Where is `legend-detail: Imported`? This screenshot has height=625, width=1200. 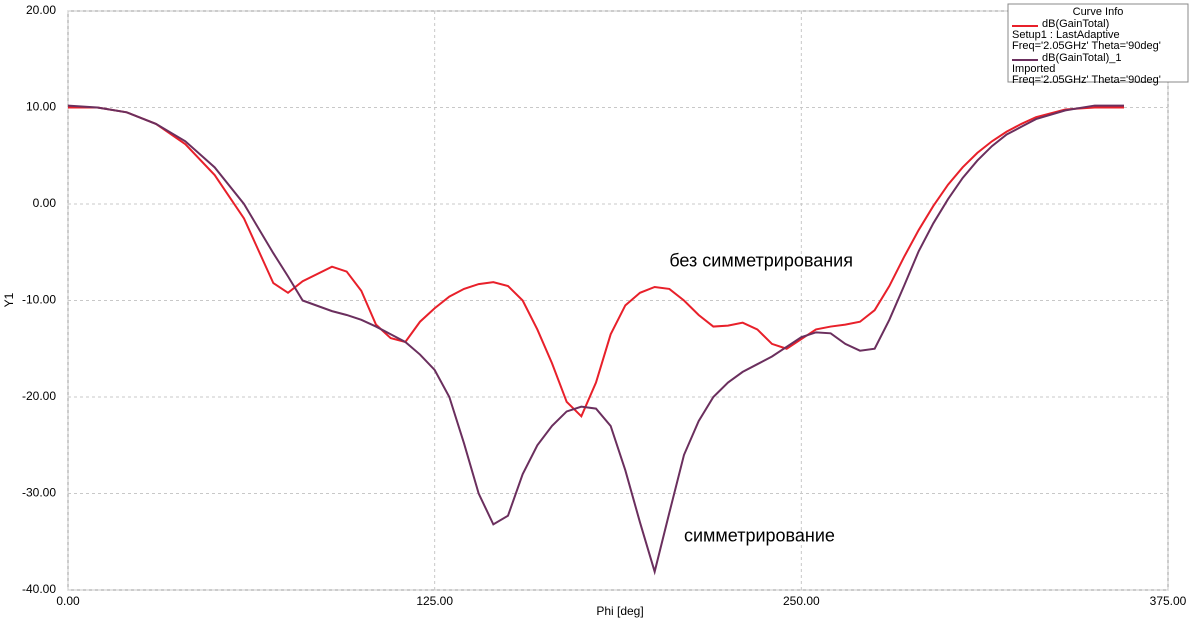 legend-detail: Imported is located at coordinates (1033, 69).